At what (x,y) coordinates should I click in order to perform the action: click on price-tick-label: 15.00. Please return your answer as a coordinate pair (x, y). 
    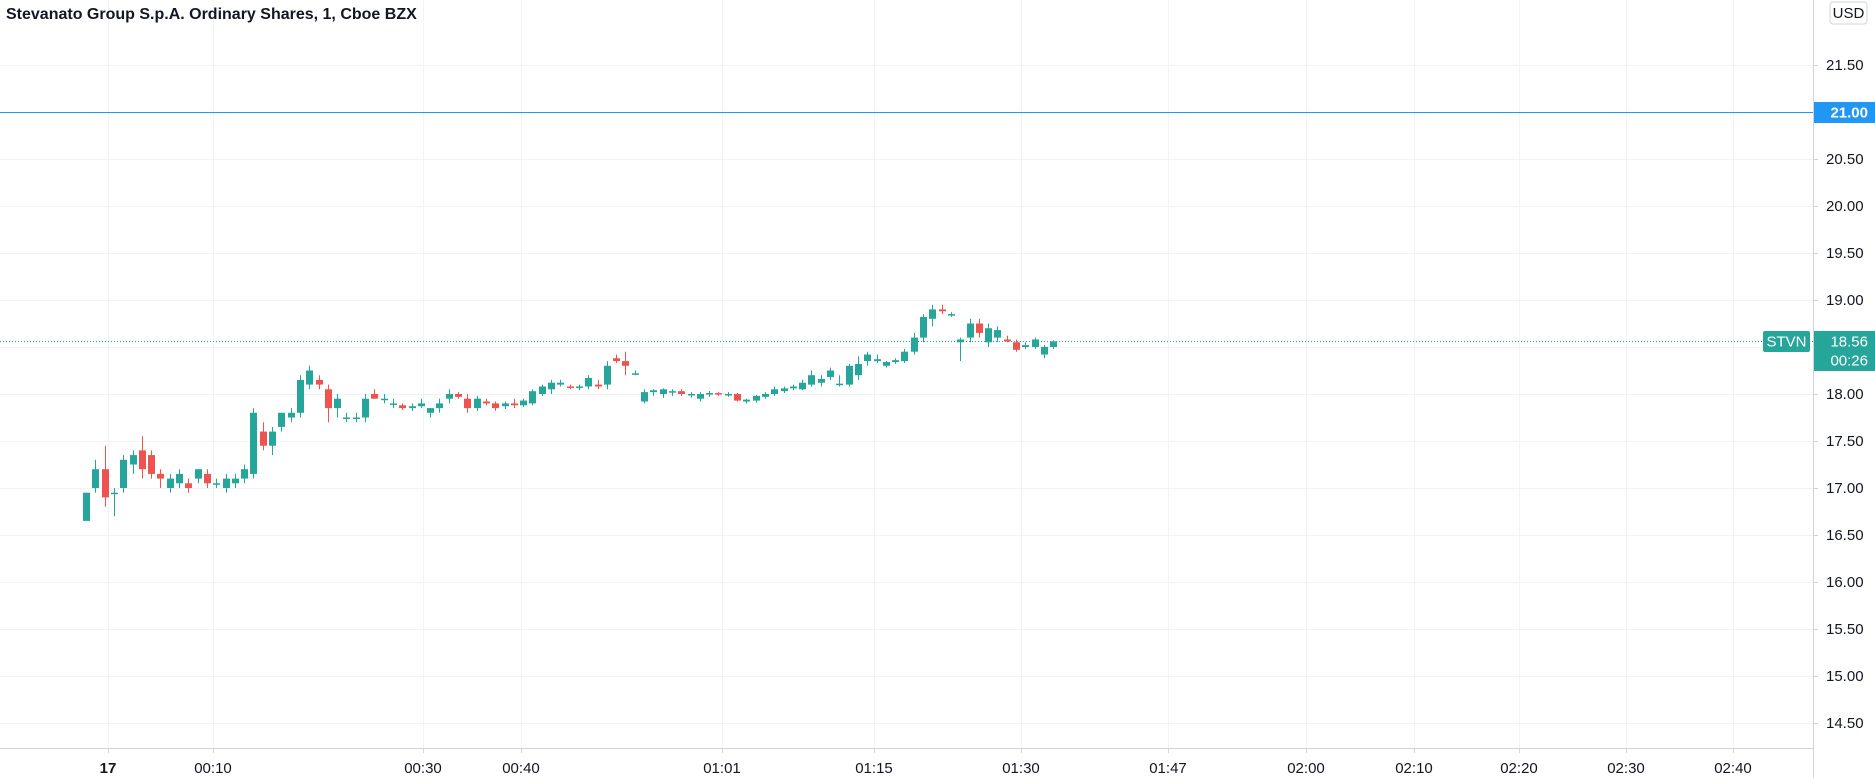
    Looking at the image, I should click on (1845, 676).